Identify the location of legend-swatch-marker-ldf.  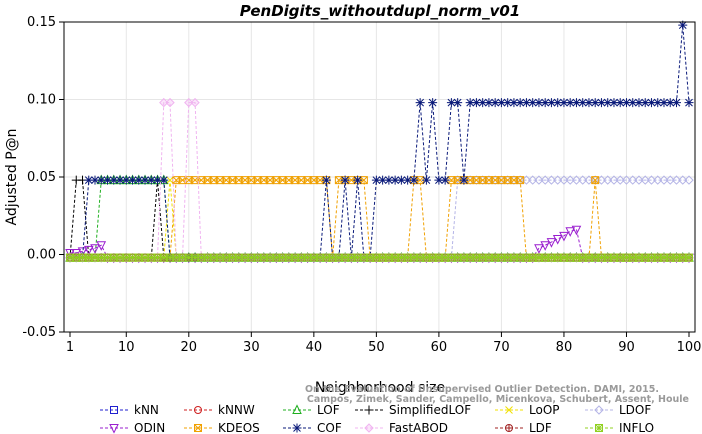
(509, 428).